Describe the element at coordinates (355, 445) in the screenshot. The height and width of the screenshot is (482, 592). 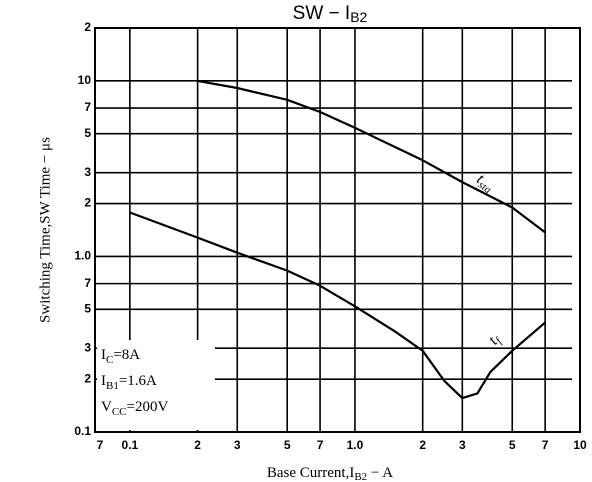
I see `x-tick-label: 1.0` at that location.